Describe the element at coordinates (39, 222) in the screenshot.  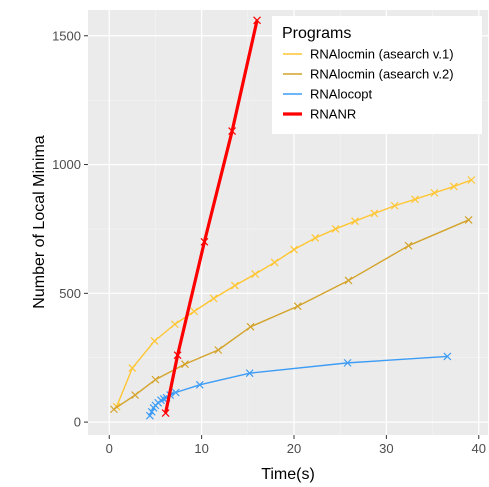
I see `y-axis-title: Number of Local Minima` at that location.